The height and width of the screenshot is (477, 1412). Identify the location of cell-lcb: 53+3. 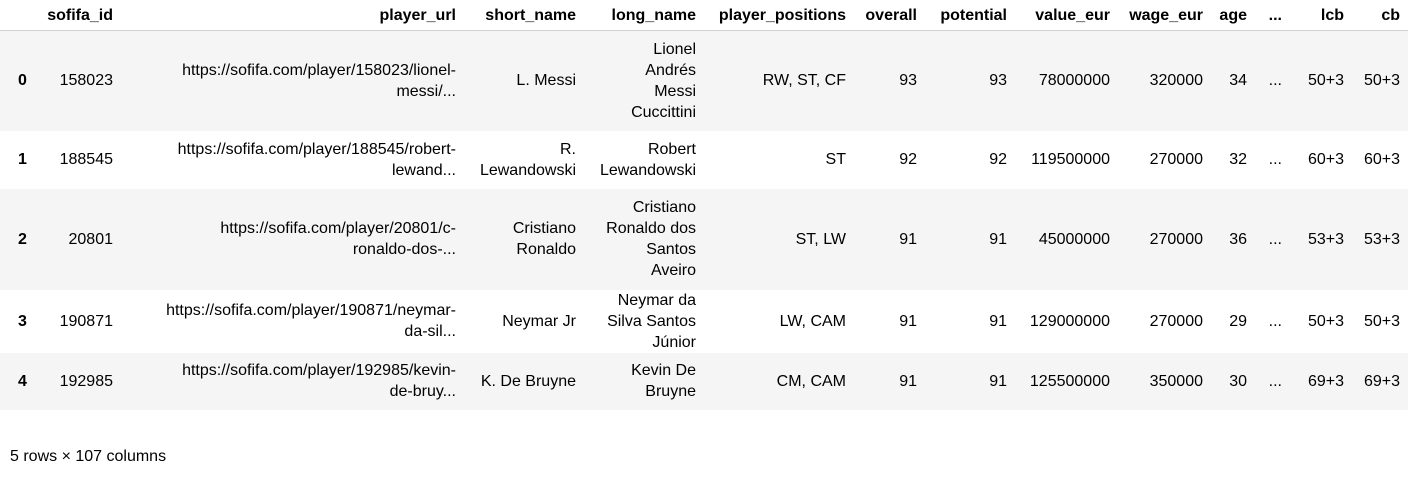
(1325, 239).